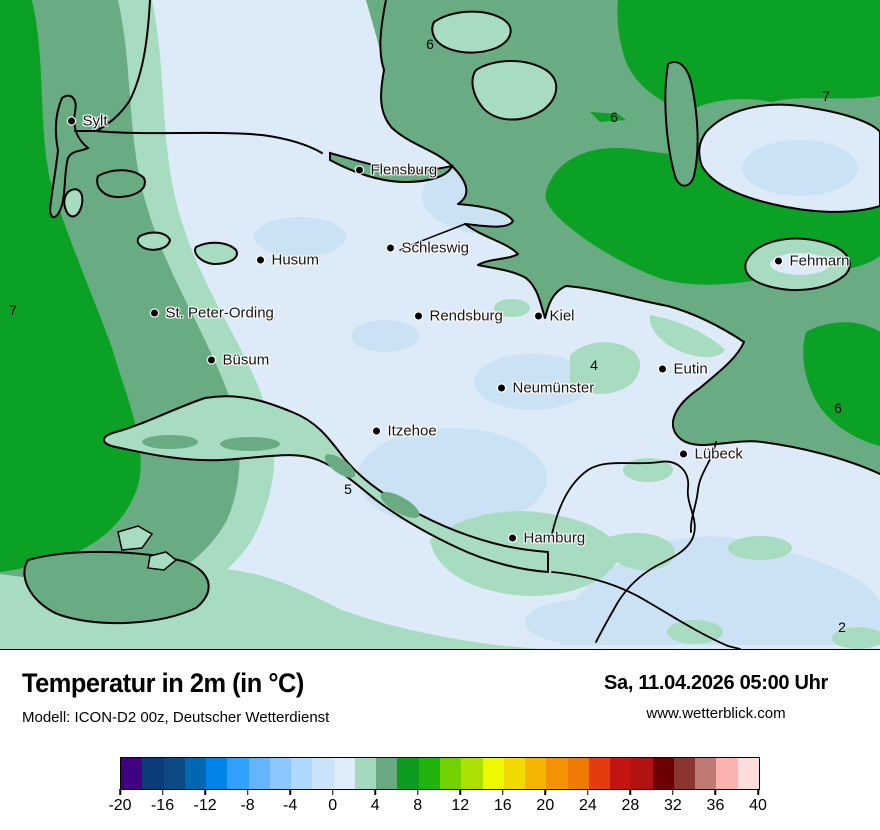 This screenshot has height=830, width=880. Describe the element at coordinates (247, 805) in the screenshot. I see `colorbar-tick-label: -8` at that location.